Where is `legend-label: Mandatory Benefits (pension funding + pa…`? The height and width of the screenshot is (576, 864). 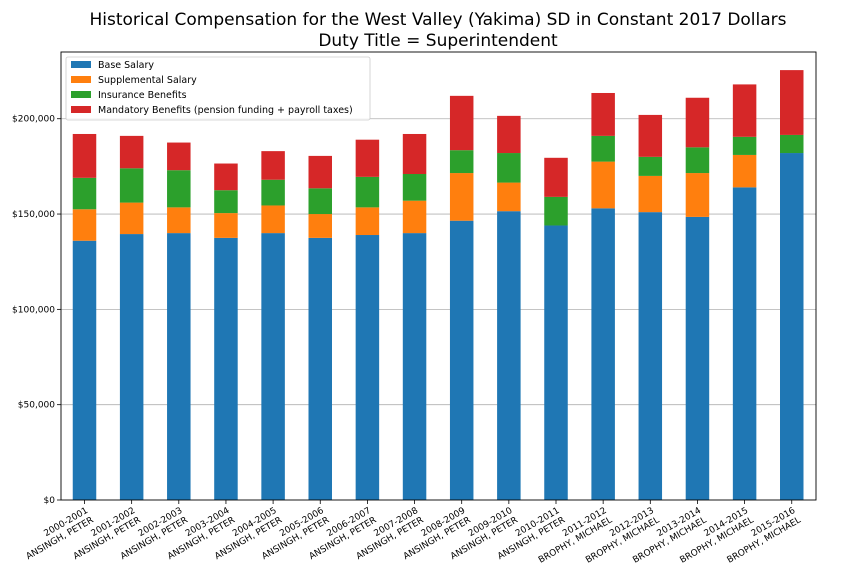 legend-label: Mandatory Benefits (pension funding + pa… is located at coordinates (225, 110).